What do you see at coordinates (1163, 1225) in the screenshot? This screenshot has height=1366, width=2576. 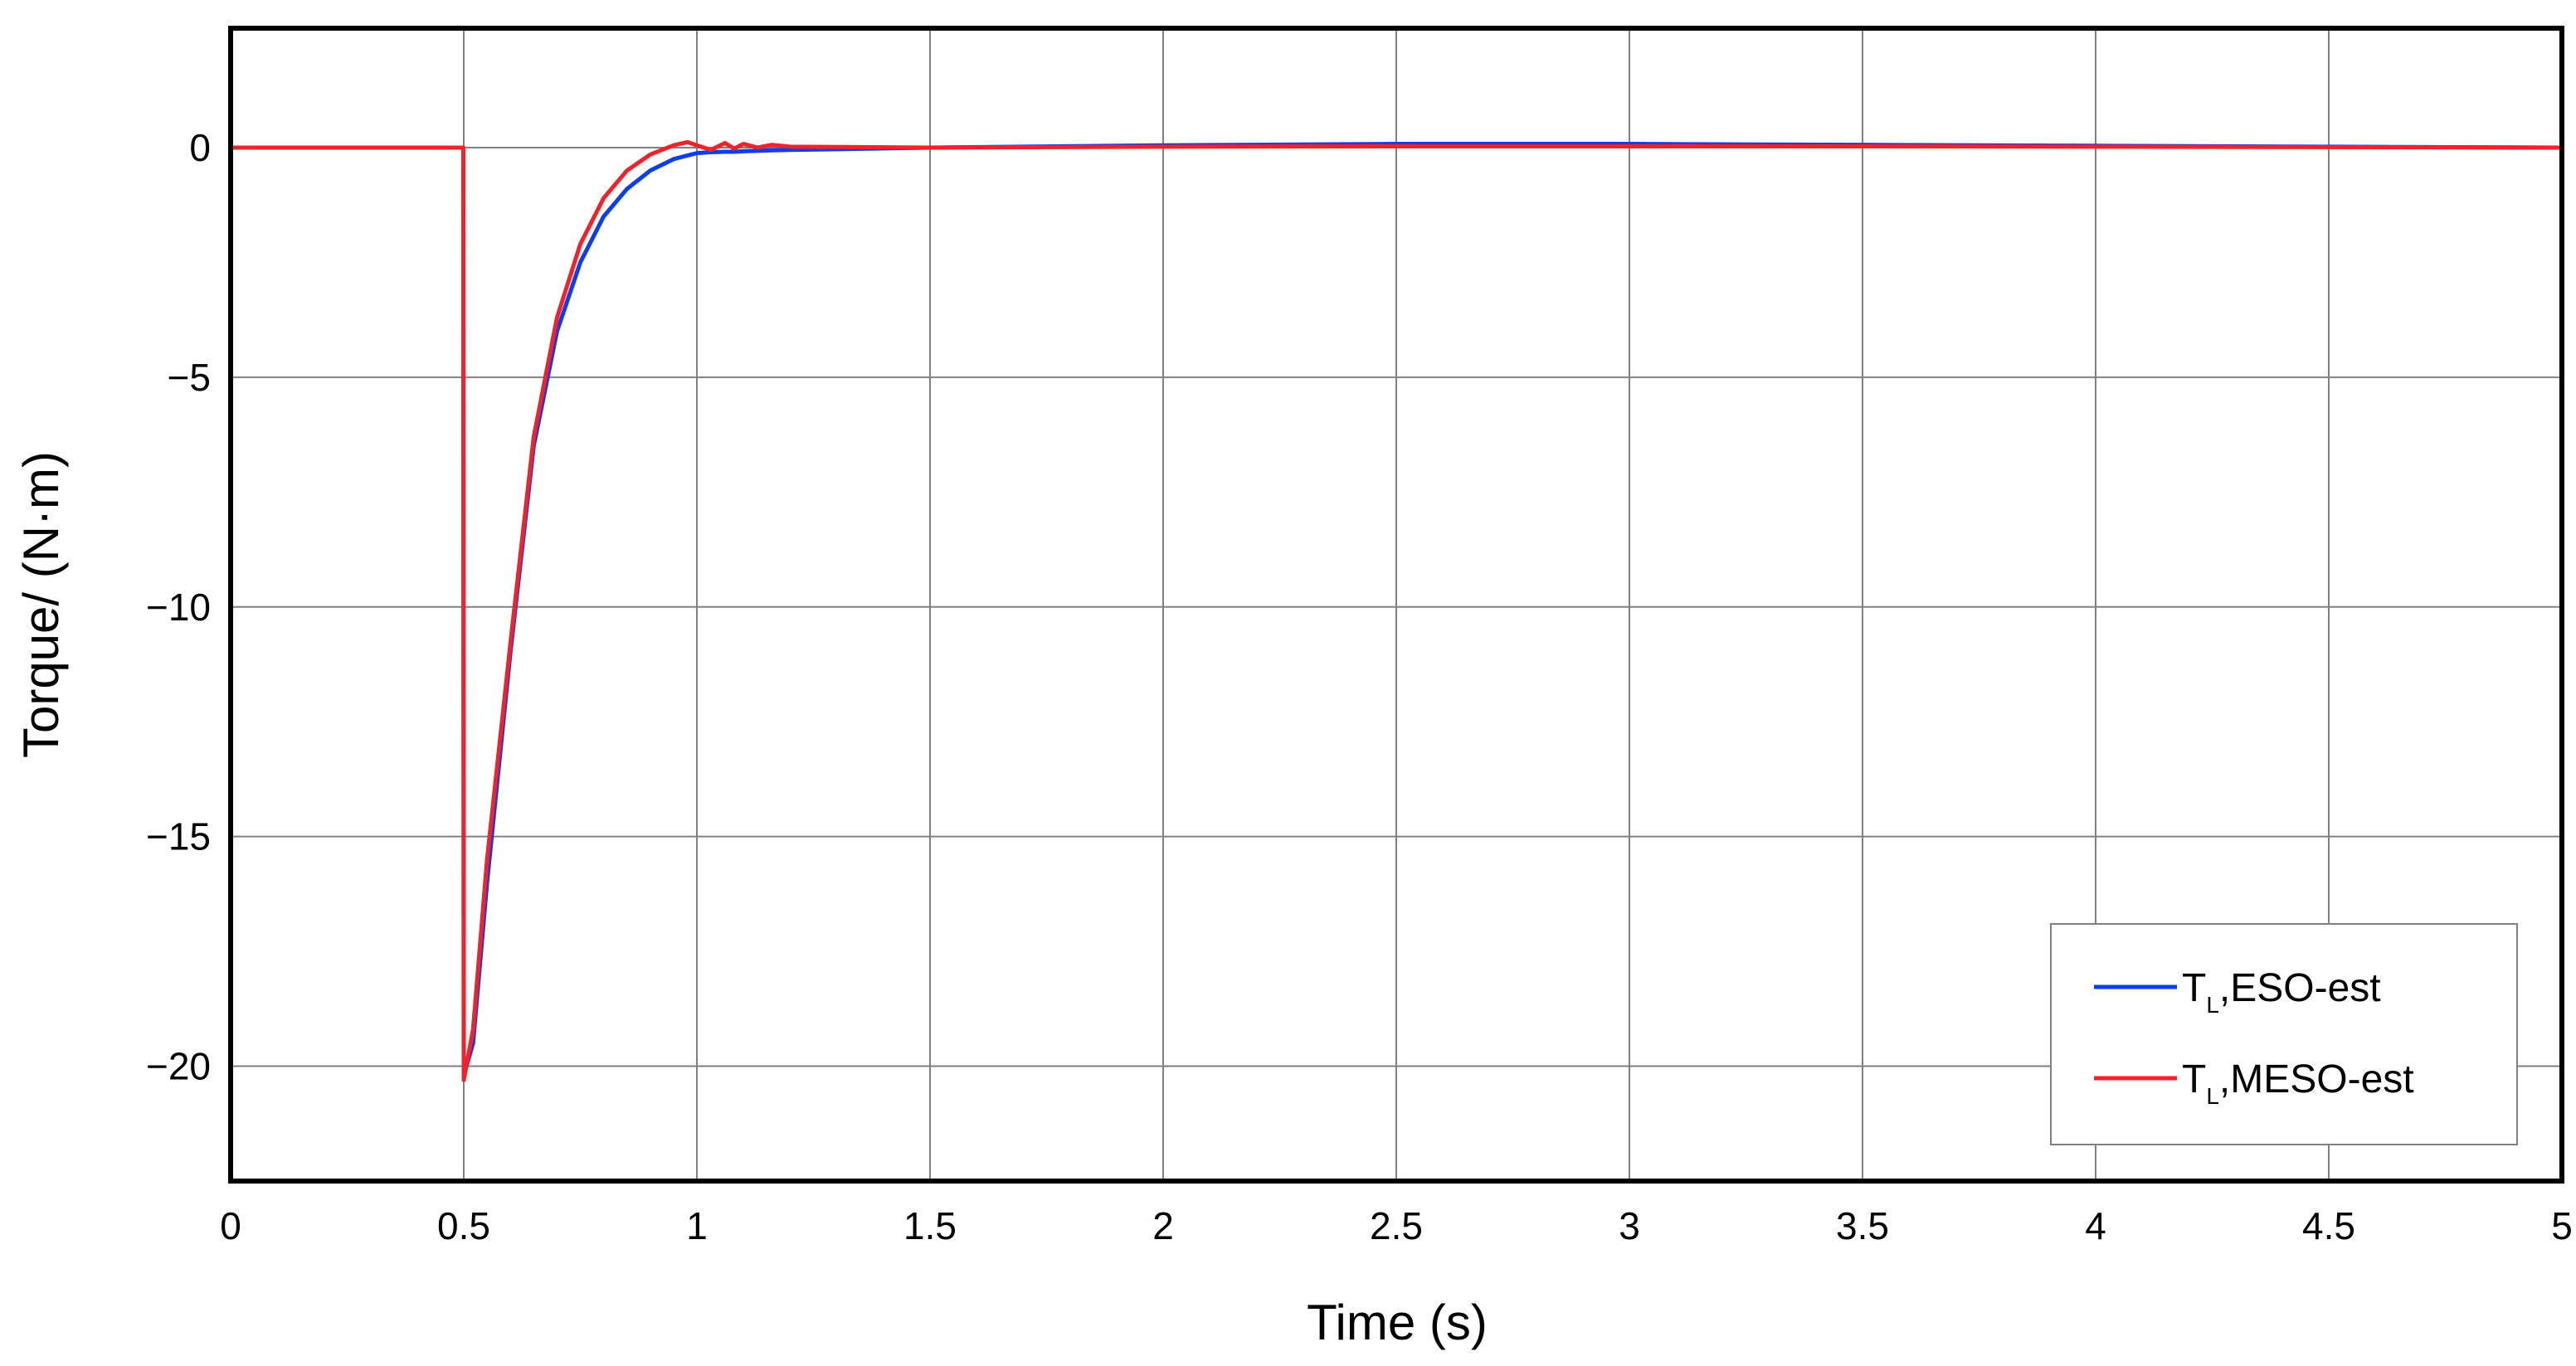 I see `x-tick-label: 2` at bounding box center [1163, 1225].